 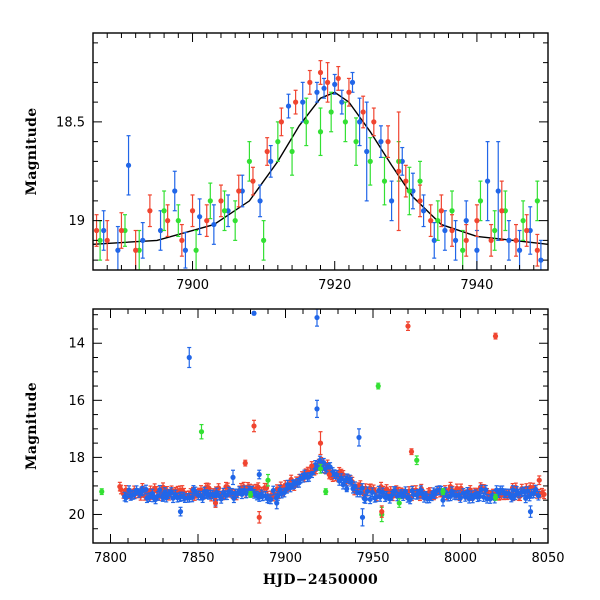 What do you see at coordinates (476, 285) in the screenshot?
I see `x-tick-label: 7940` at bounding box center [476, 285].